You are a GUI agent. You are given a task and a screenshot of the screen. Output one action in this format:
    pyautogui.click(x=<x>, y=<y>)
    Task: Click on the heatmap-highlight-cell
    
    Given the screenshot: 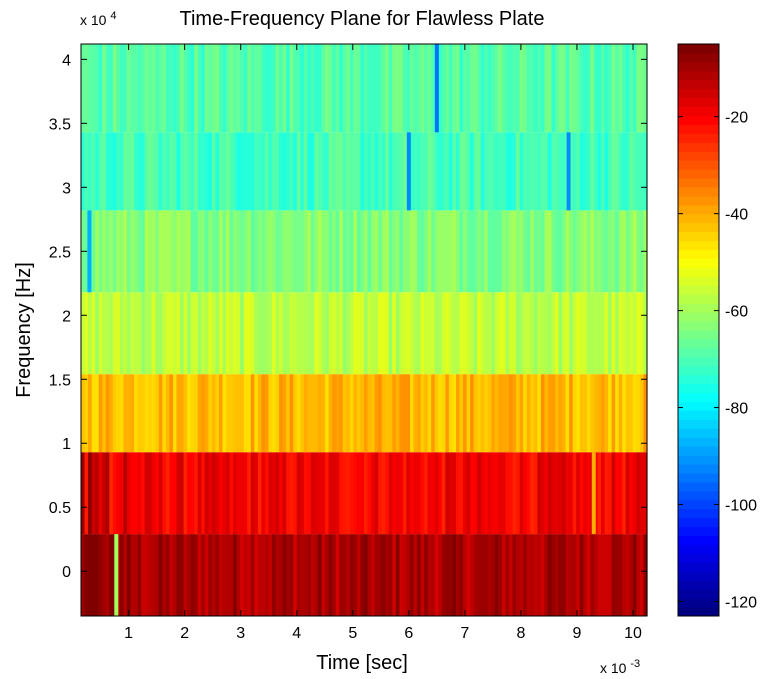 What is the action you would take?
    pyautogui.click(x=89, y=251)
    